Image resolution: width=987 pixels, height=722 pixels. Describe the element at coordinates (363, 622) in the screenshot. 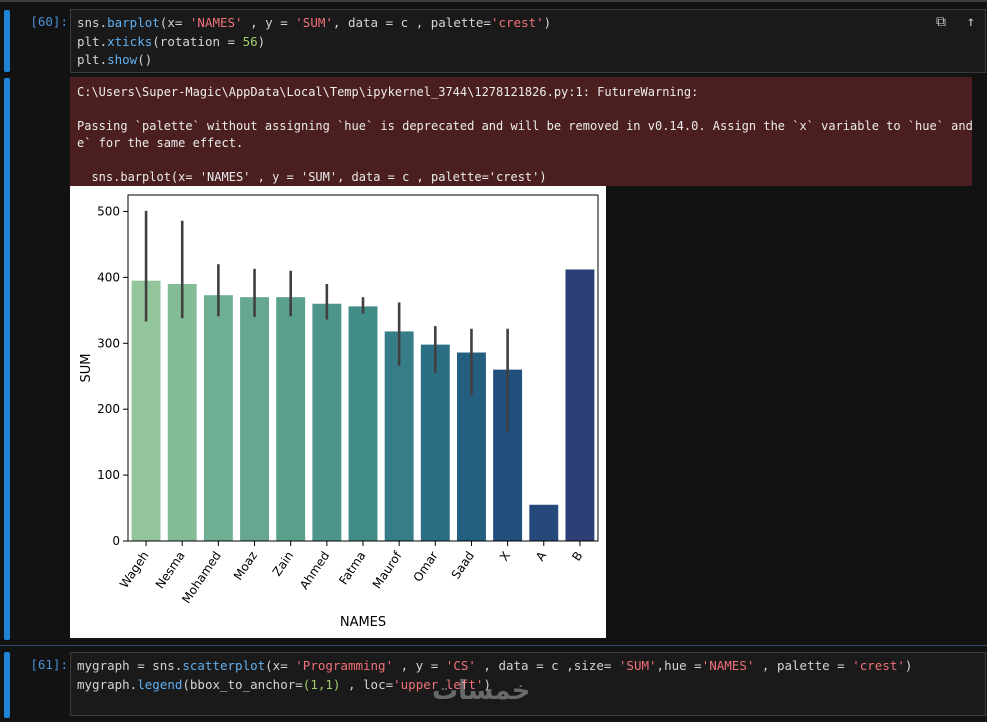

I see `x-axis-label: NAMES` at that location.